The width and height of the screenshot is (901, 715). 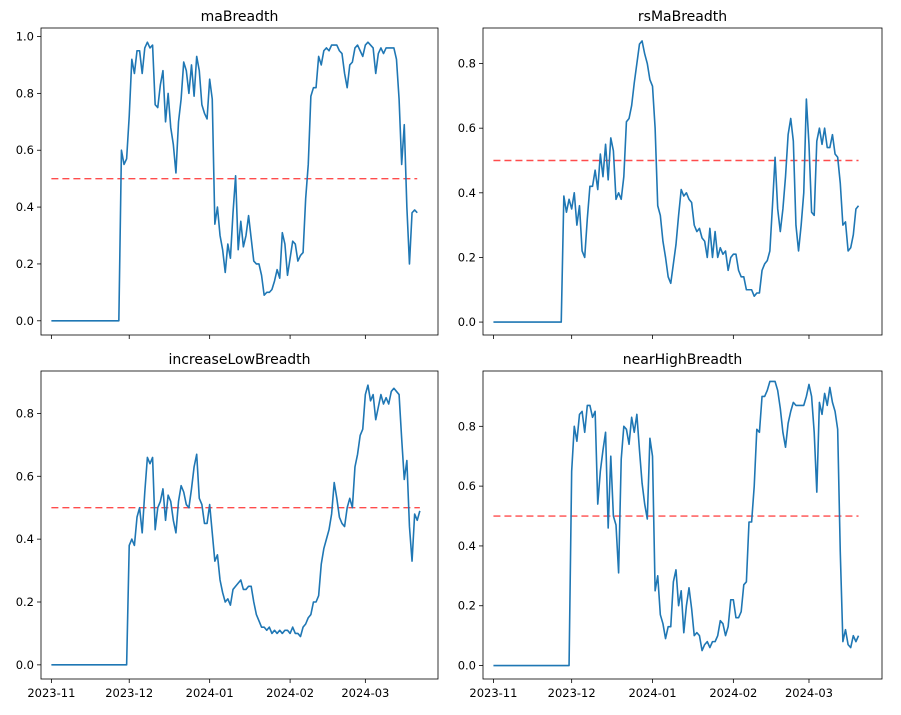 I want to click on chart-title: rsMaBreadth, so click(x=682, y=17).